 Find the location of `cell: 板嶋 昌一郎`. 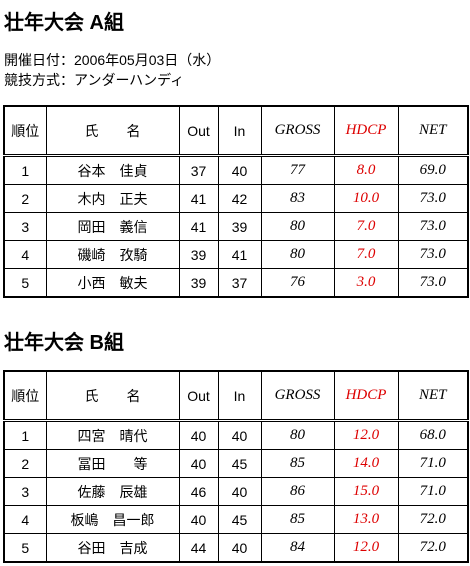

cell: 板嶋 昌一郎 is located at coordinates (112, 519).